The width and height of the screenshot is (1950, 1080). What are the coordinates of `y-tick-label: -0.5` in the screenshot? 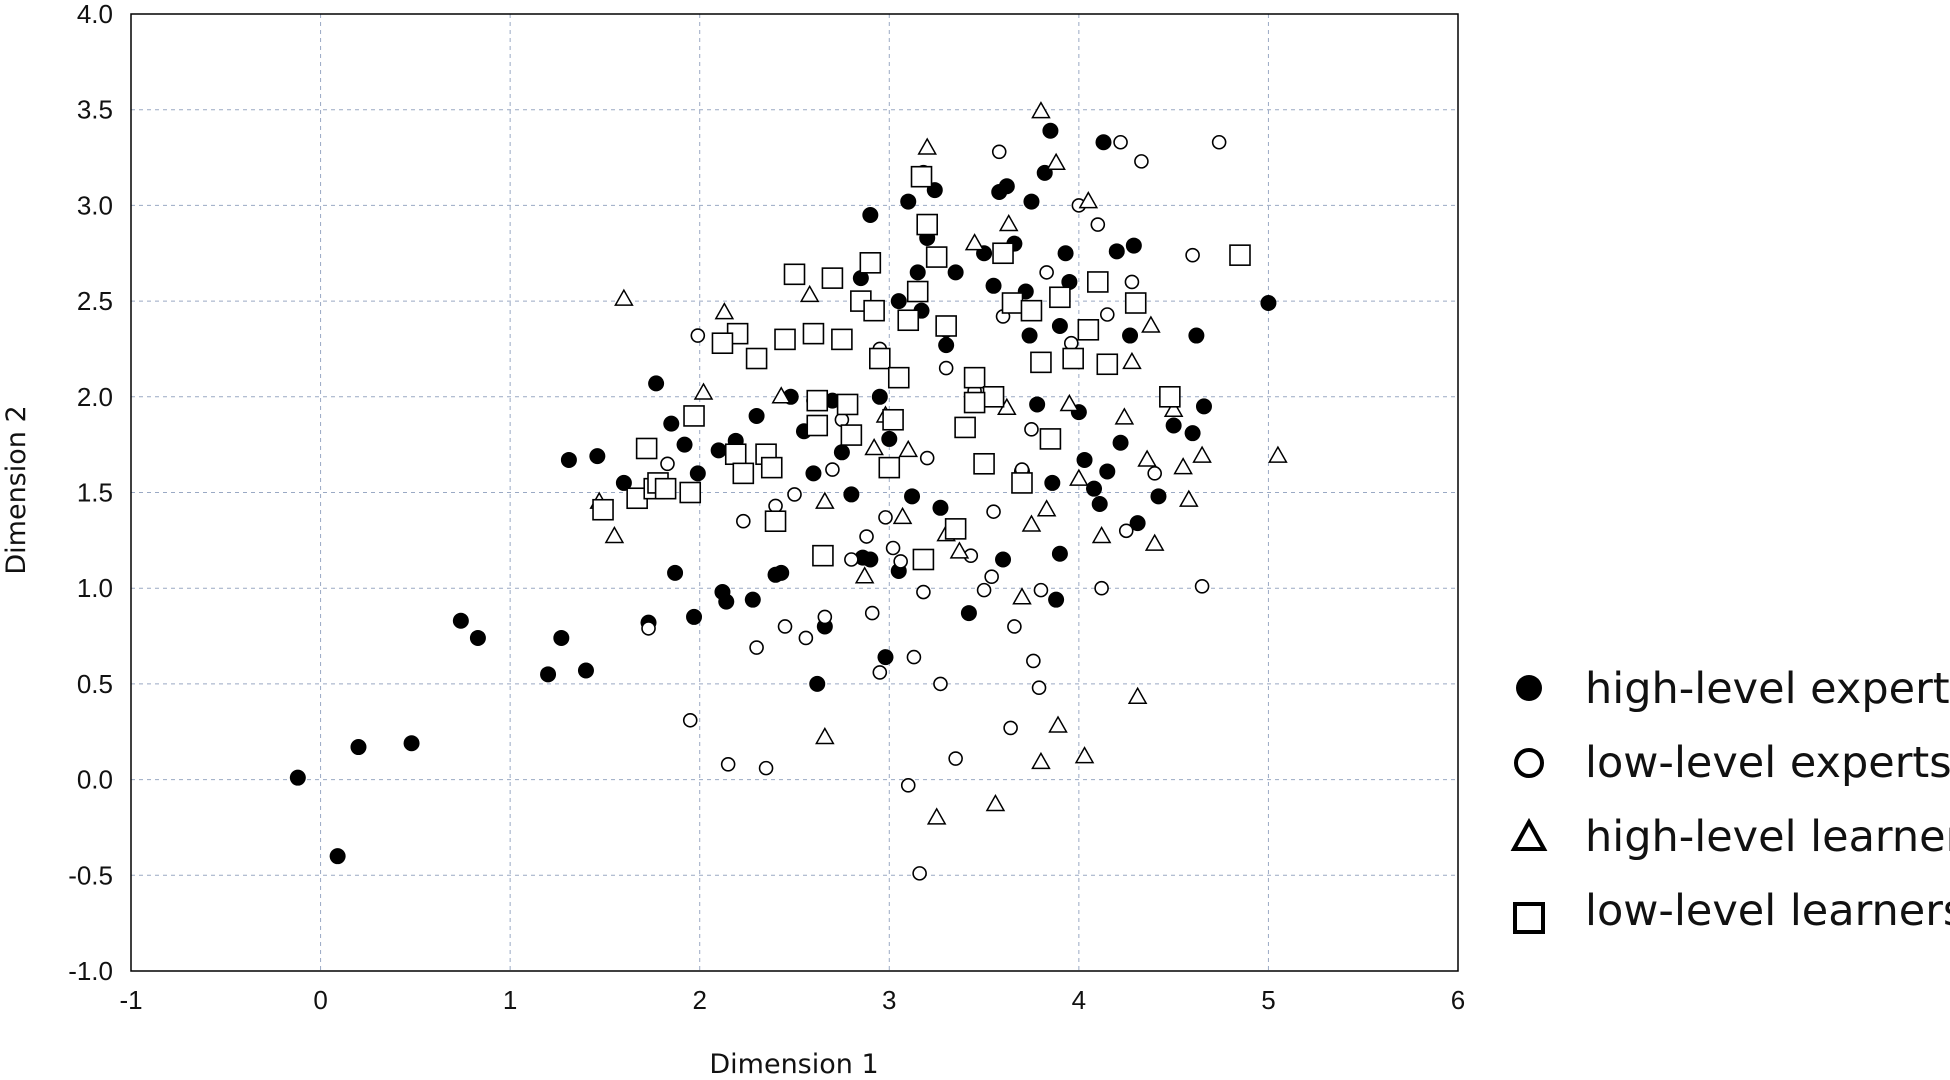 It's located at (90, 875).